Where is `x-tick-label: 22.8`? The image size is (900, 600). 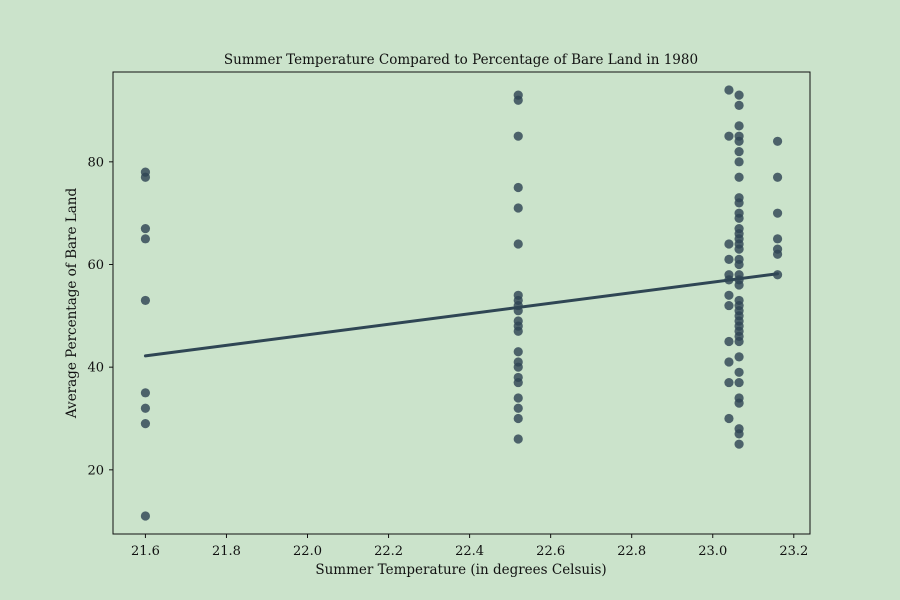
x-tick-label: 22.8 is located at coordinates (631, 551).